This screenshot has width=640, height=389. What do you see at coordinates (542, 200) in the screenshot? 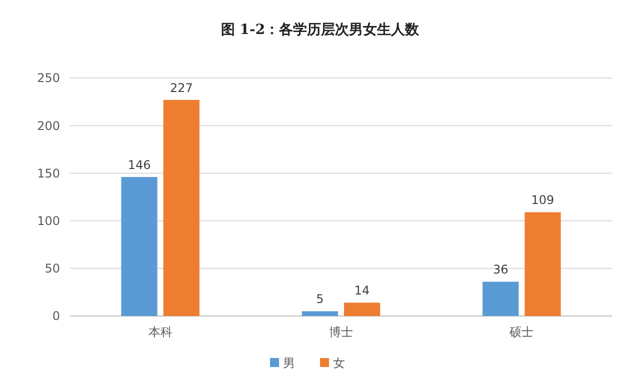
I see `data-label: 109` at bounding box center [542, 200].